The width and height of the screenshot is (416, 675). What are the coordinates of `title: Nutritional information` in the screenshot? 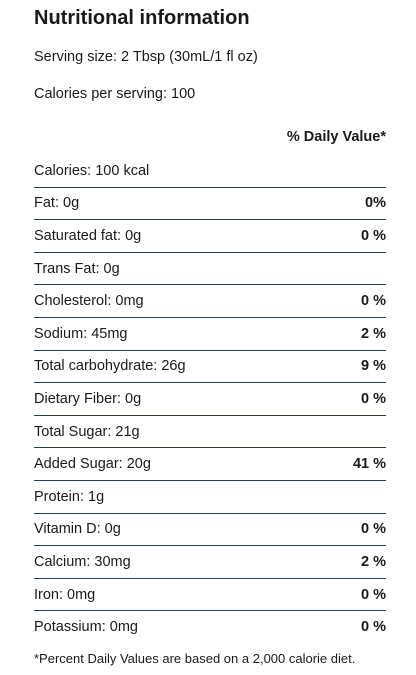 It's located at (142, 18).